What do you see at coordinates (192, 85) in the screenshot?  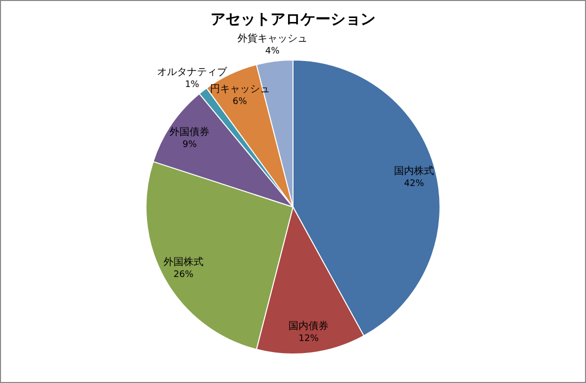 I see `data-label: 1%` at bounding box center [192, 85].